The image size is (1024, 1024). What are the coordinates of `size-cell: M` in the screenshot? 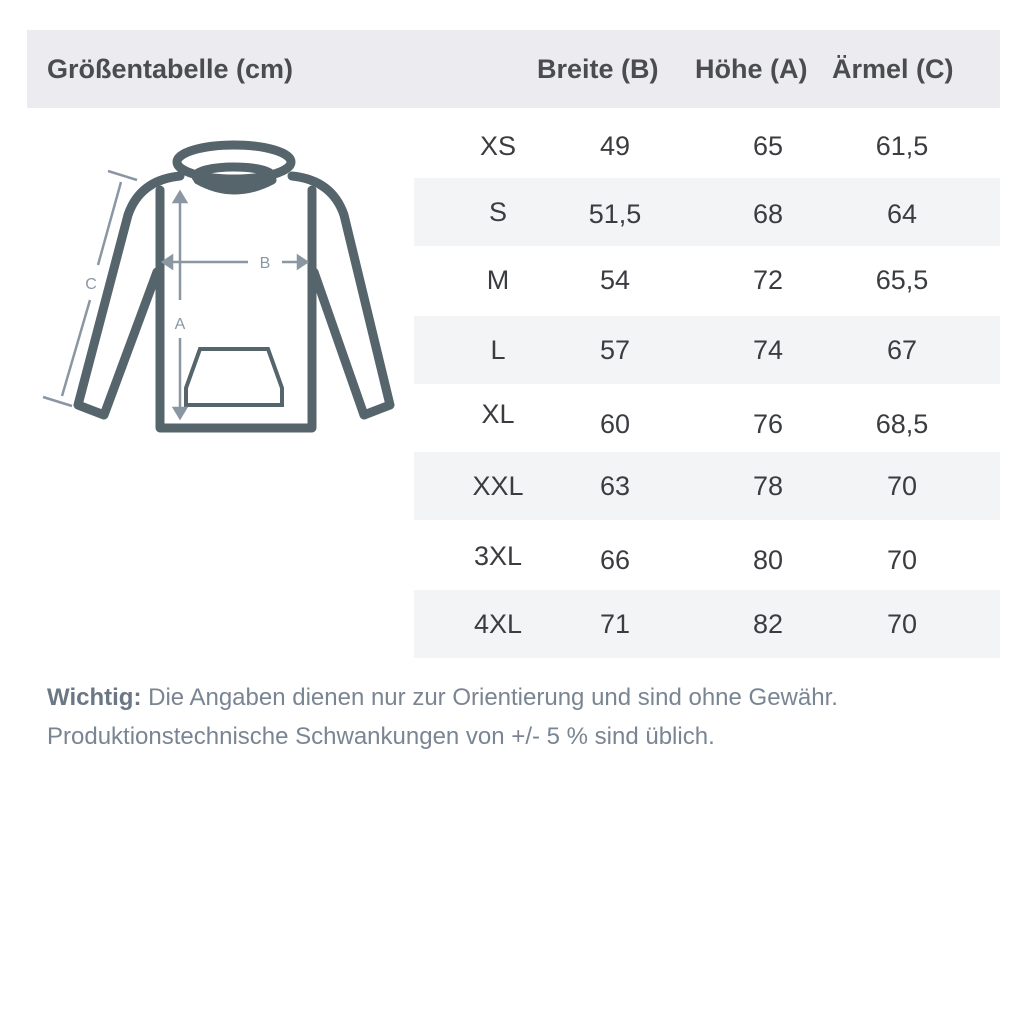 It's located at (498, 280).